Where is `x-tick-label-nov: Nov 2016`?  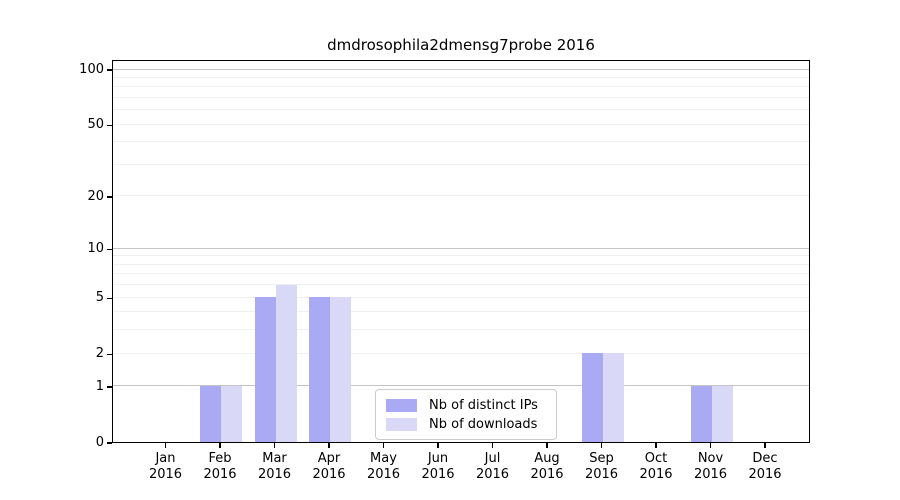 x-tick-label-nov: Nov 2016 is located at coordinates (710, 466).